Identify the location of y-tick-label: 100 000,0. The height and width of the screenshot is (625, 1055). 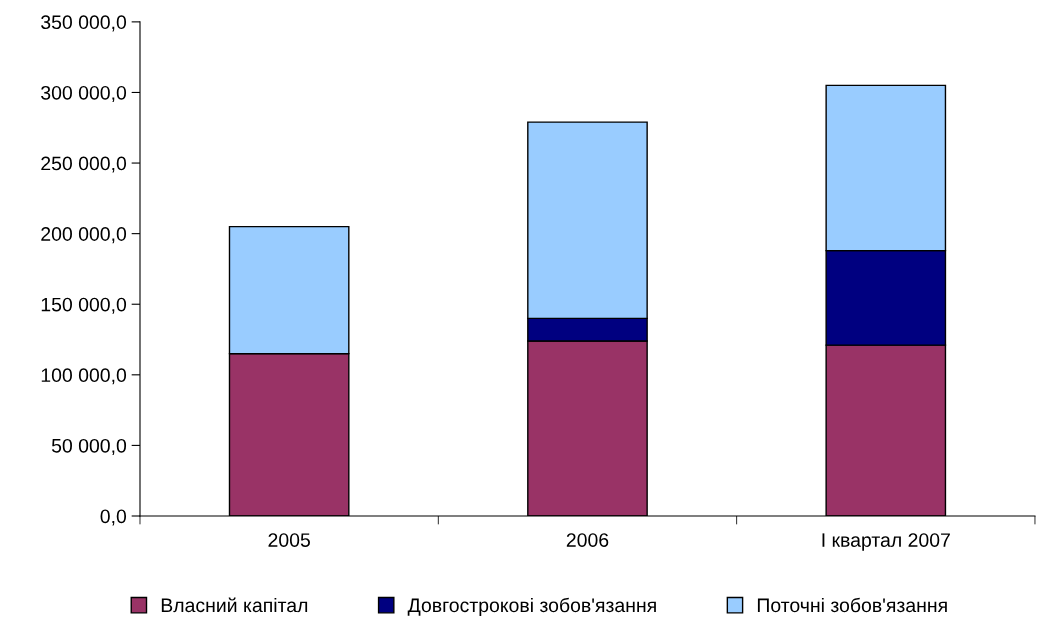
(84, 376).